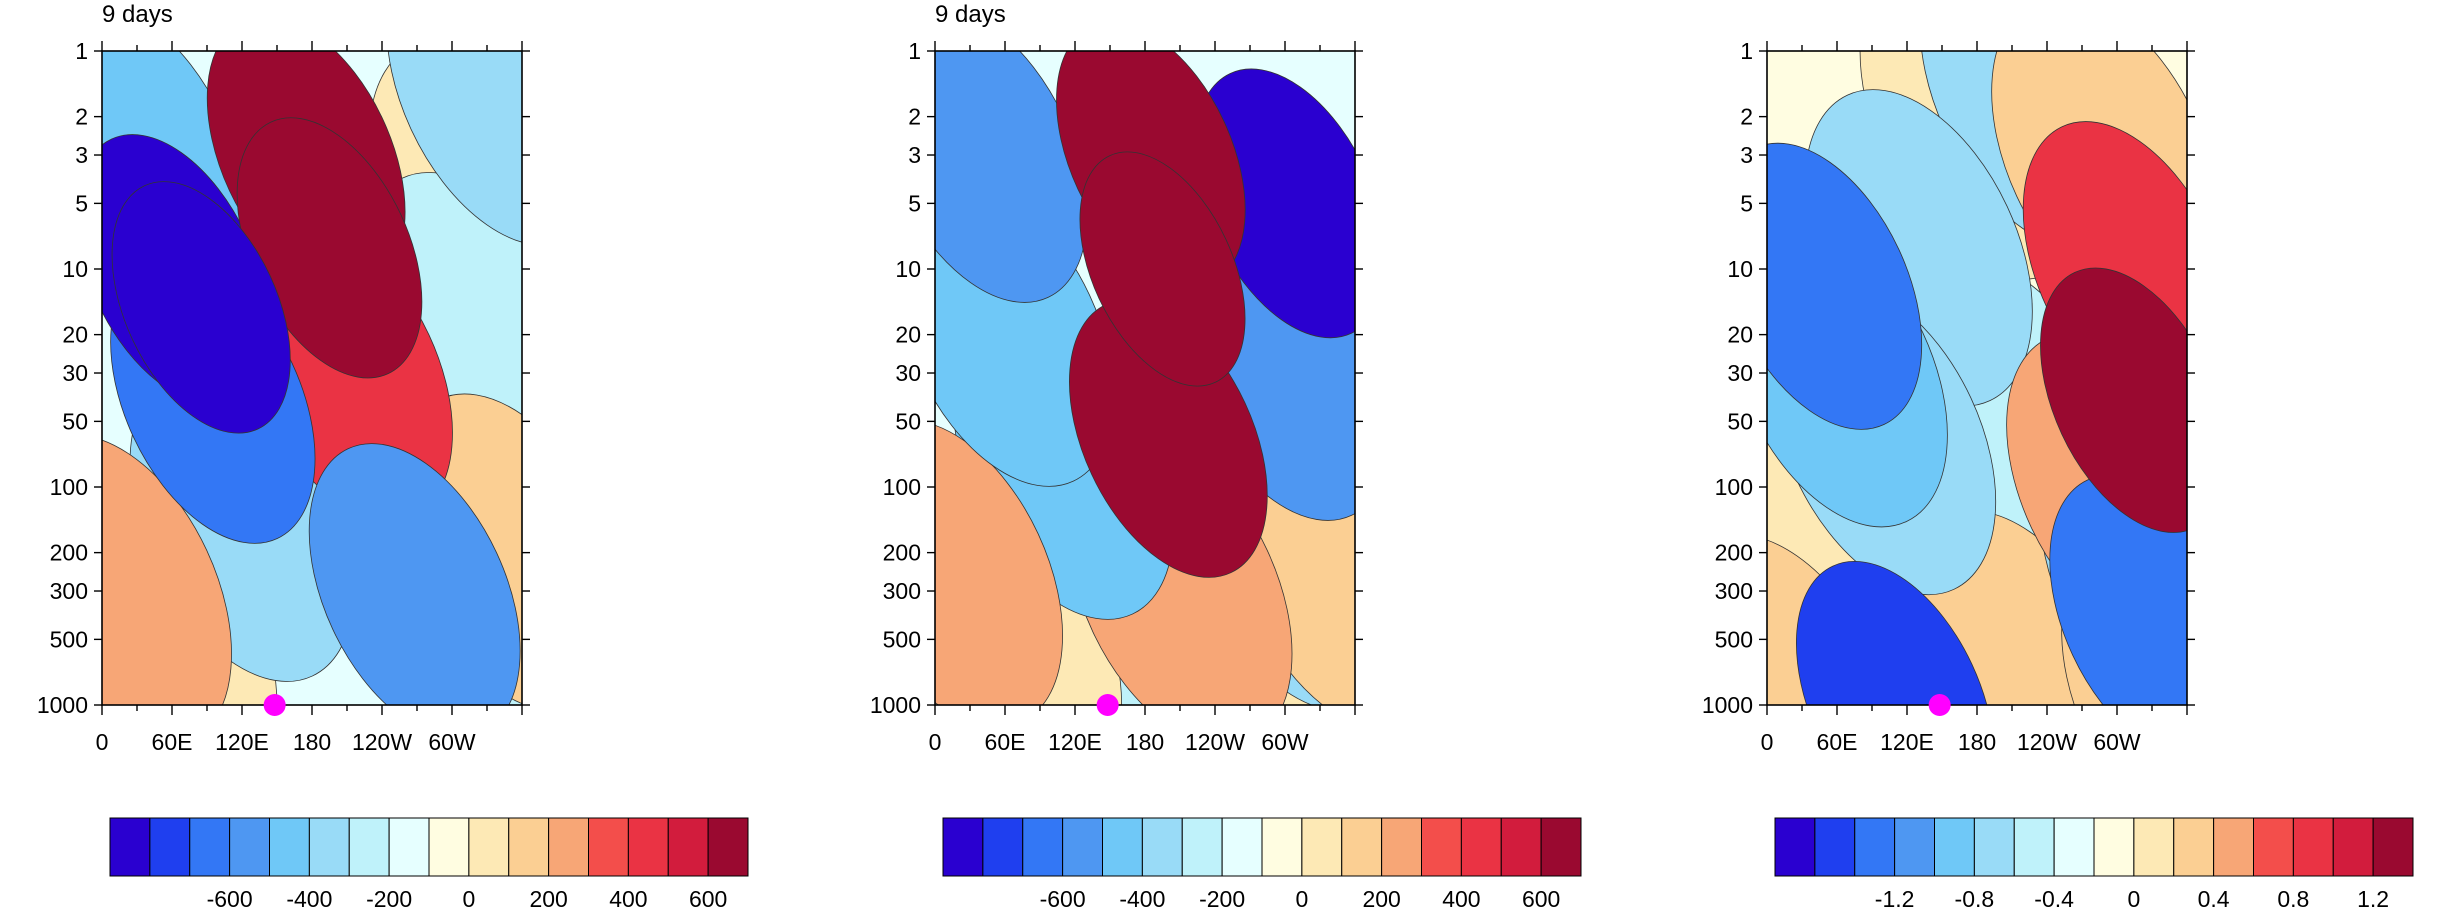 The height and width of the screenshot is (917, 2444). I want to click on colorbar: -1.2 -0.8 -0.4 0 0.4 0.8 1.2, so click(2094, 864).